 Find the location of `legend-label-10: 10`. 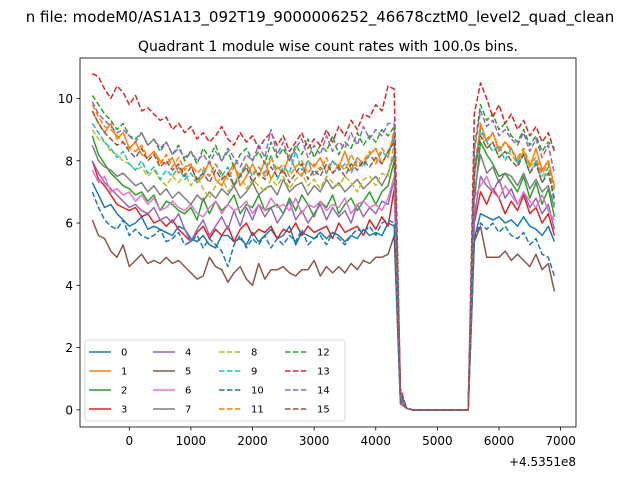

legend-label-10: 10 is located at coordinates (257, 391).